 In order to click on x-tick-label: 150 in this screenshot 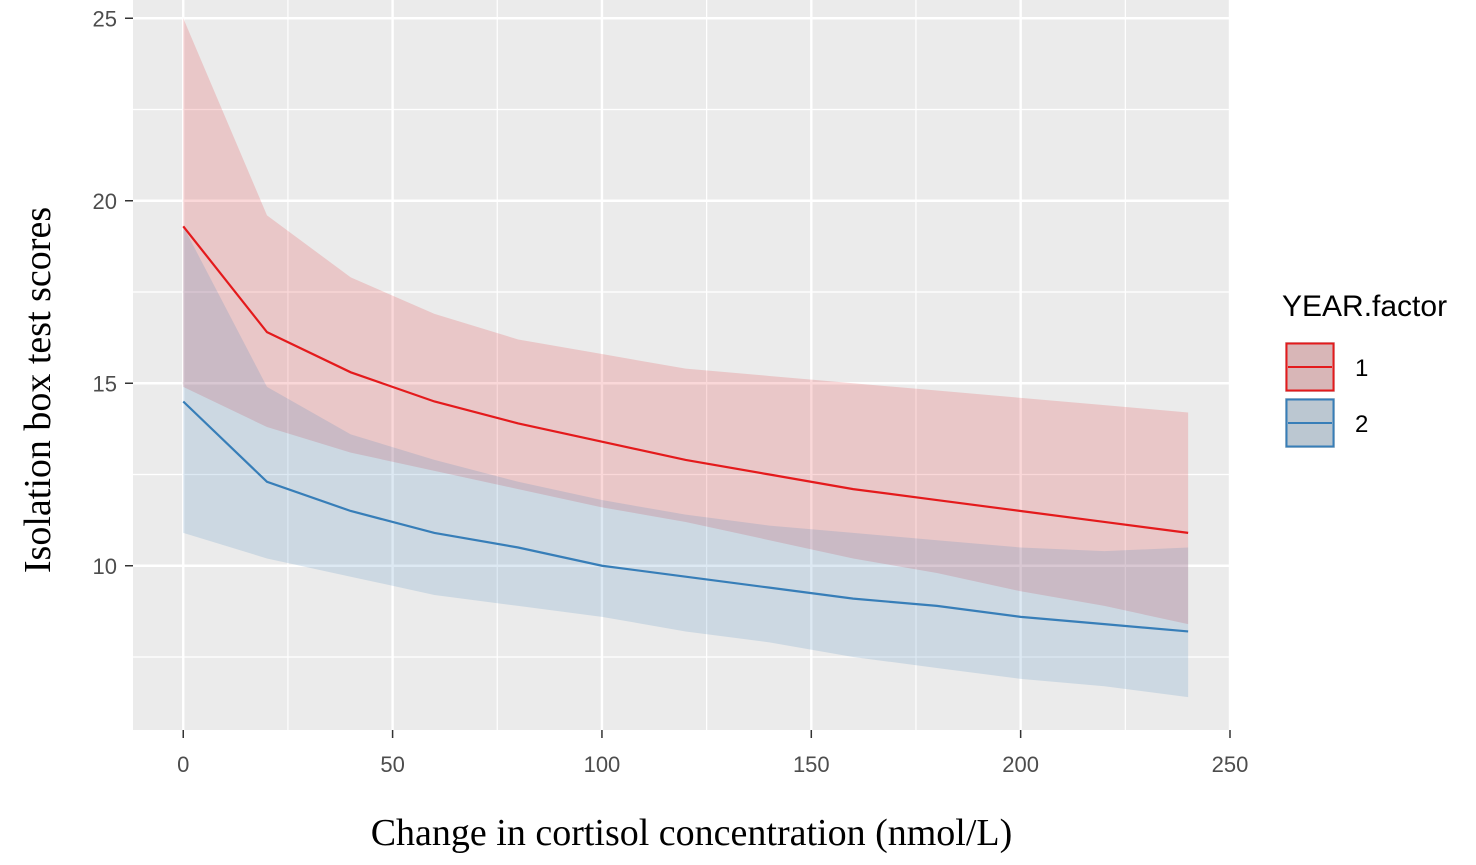, I will do `click(811, 764)`.